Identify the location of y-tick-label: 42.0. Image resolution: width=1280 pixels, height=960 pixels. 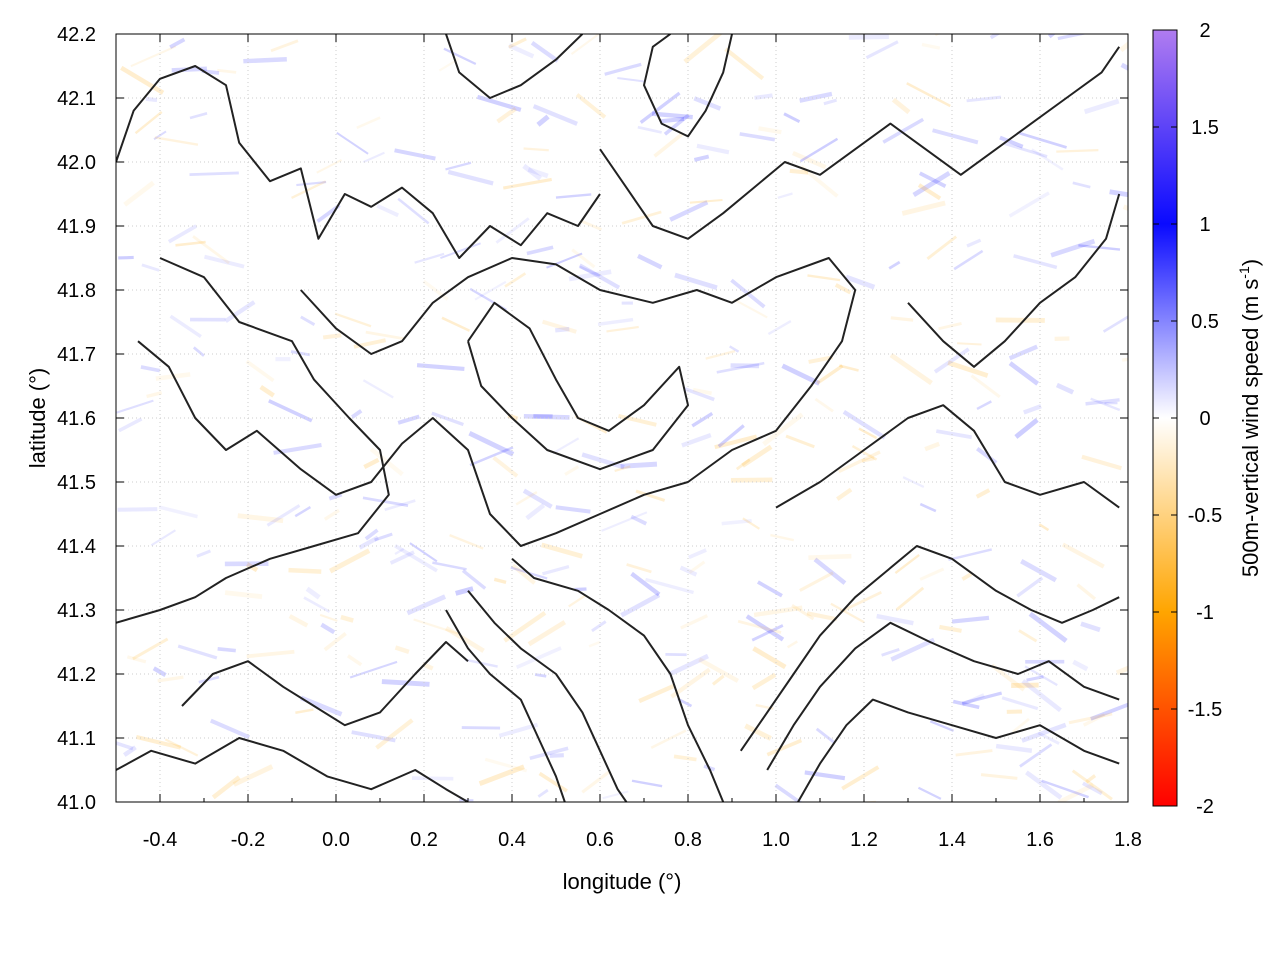
(76, 163).